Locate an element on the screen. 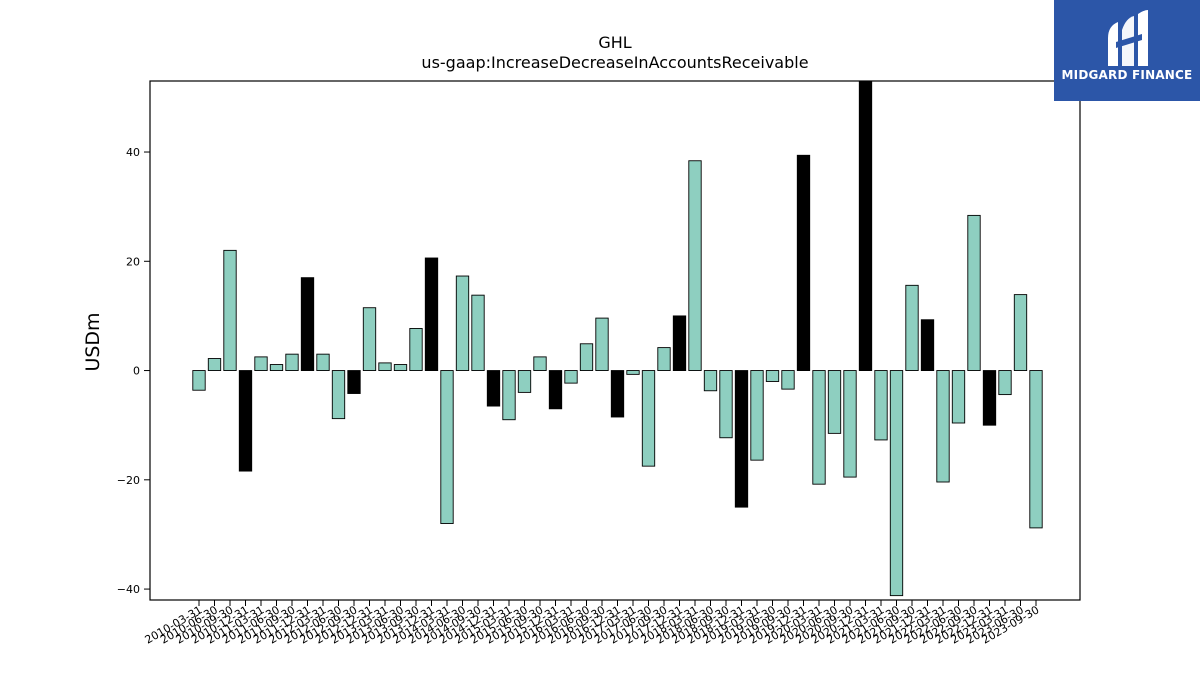 Image resolution: width=1200 pixels, height=675 pixels. chart-title: GHL is located at coordinates (614, 42).